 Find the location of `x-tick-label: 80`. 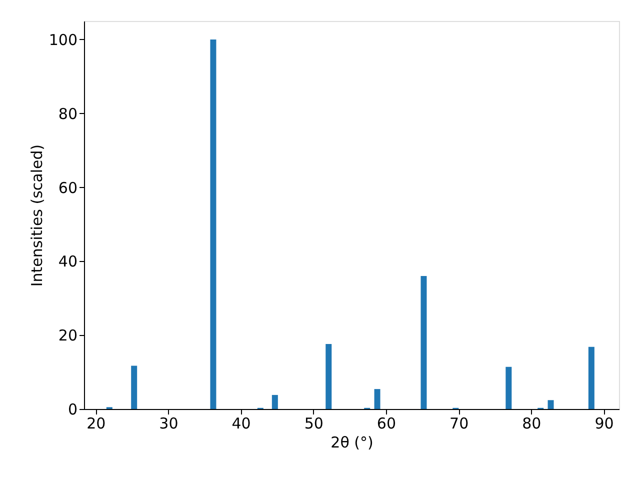

x-tick-label: 80 is located at coordinates (532, 423).